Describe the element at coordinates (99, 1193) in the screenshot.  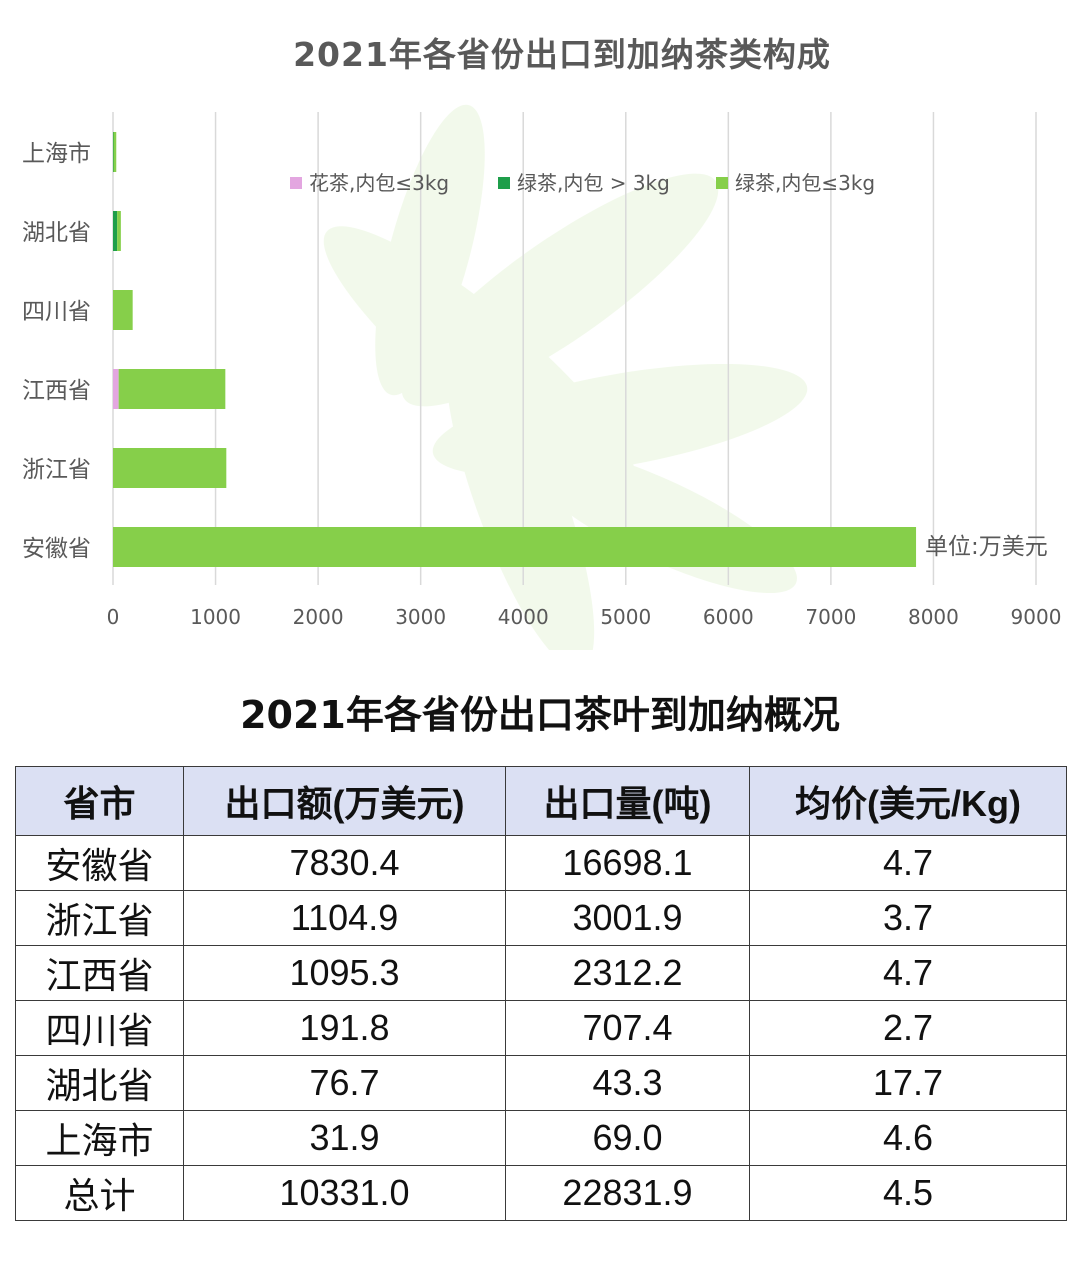
I see `cell-province: 总计` at that location.